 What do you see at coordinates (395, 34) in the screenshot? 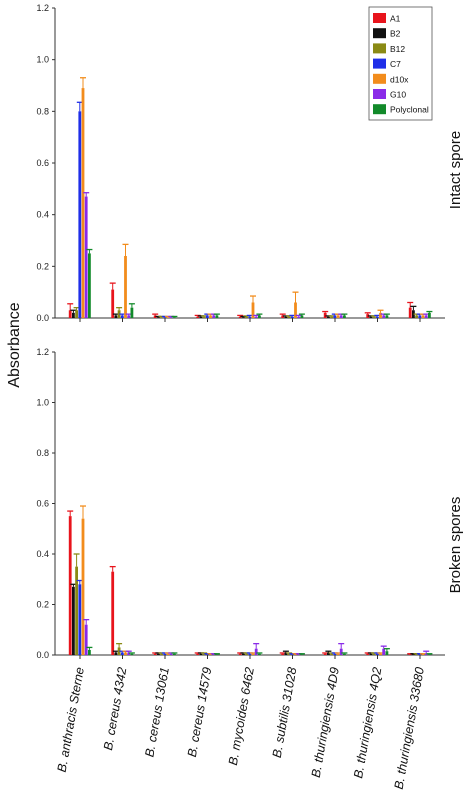
I see `legend-label: B2` at bounding box center [395, 34].